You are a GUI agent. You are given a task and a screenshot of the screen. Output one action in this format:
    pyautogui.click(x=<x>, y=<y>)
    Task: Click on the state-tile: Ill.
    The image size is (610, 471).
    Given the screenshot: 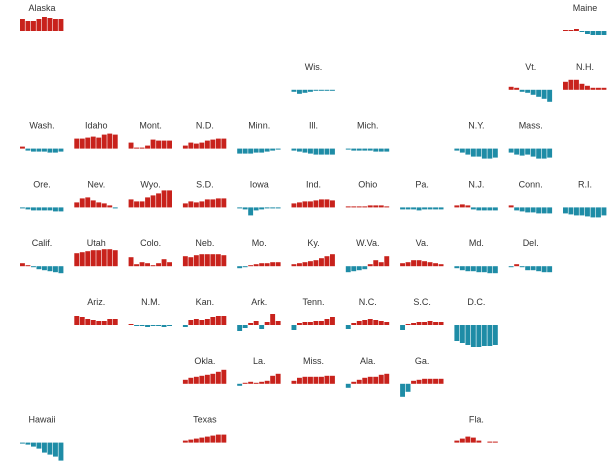 What is the action you would take?
    pyautogui.click(x=313, y=138)
    